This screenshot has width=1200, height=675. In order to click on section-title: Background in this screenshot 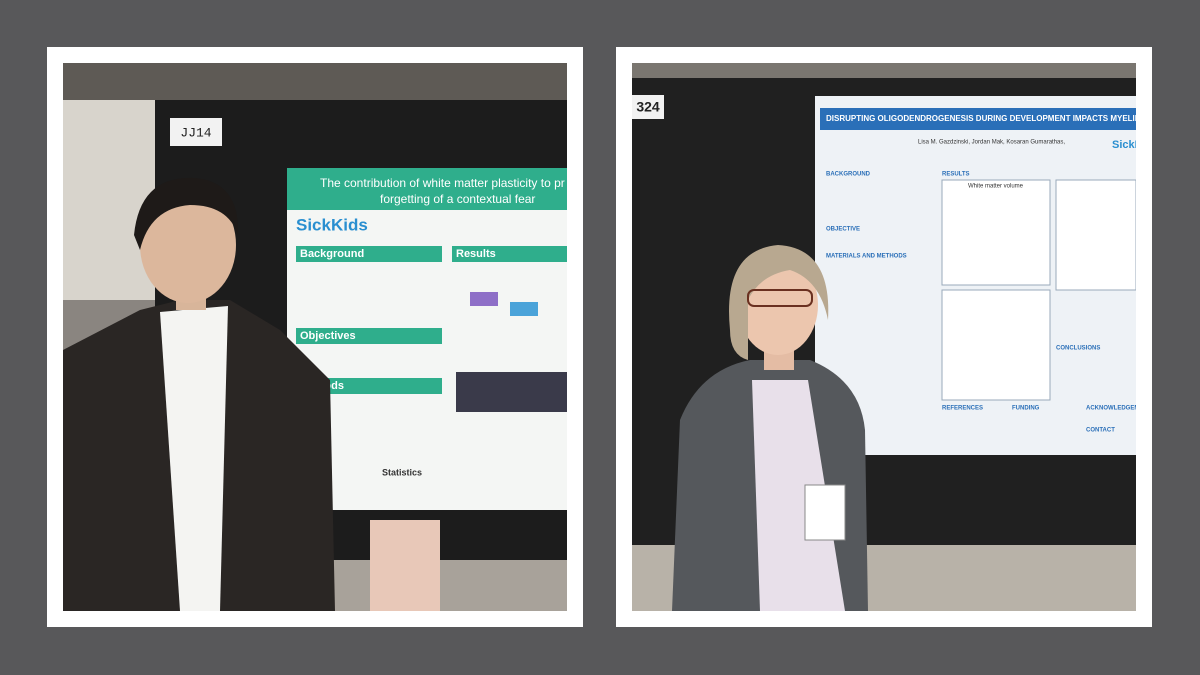, I will do `click(332, 254)`.